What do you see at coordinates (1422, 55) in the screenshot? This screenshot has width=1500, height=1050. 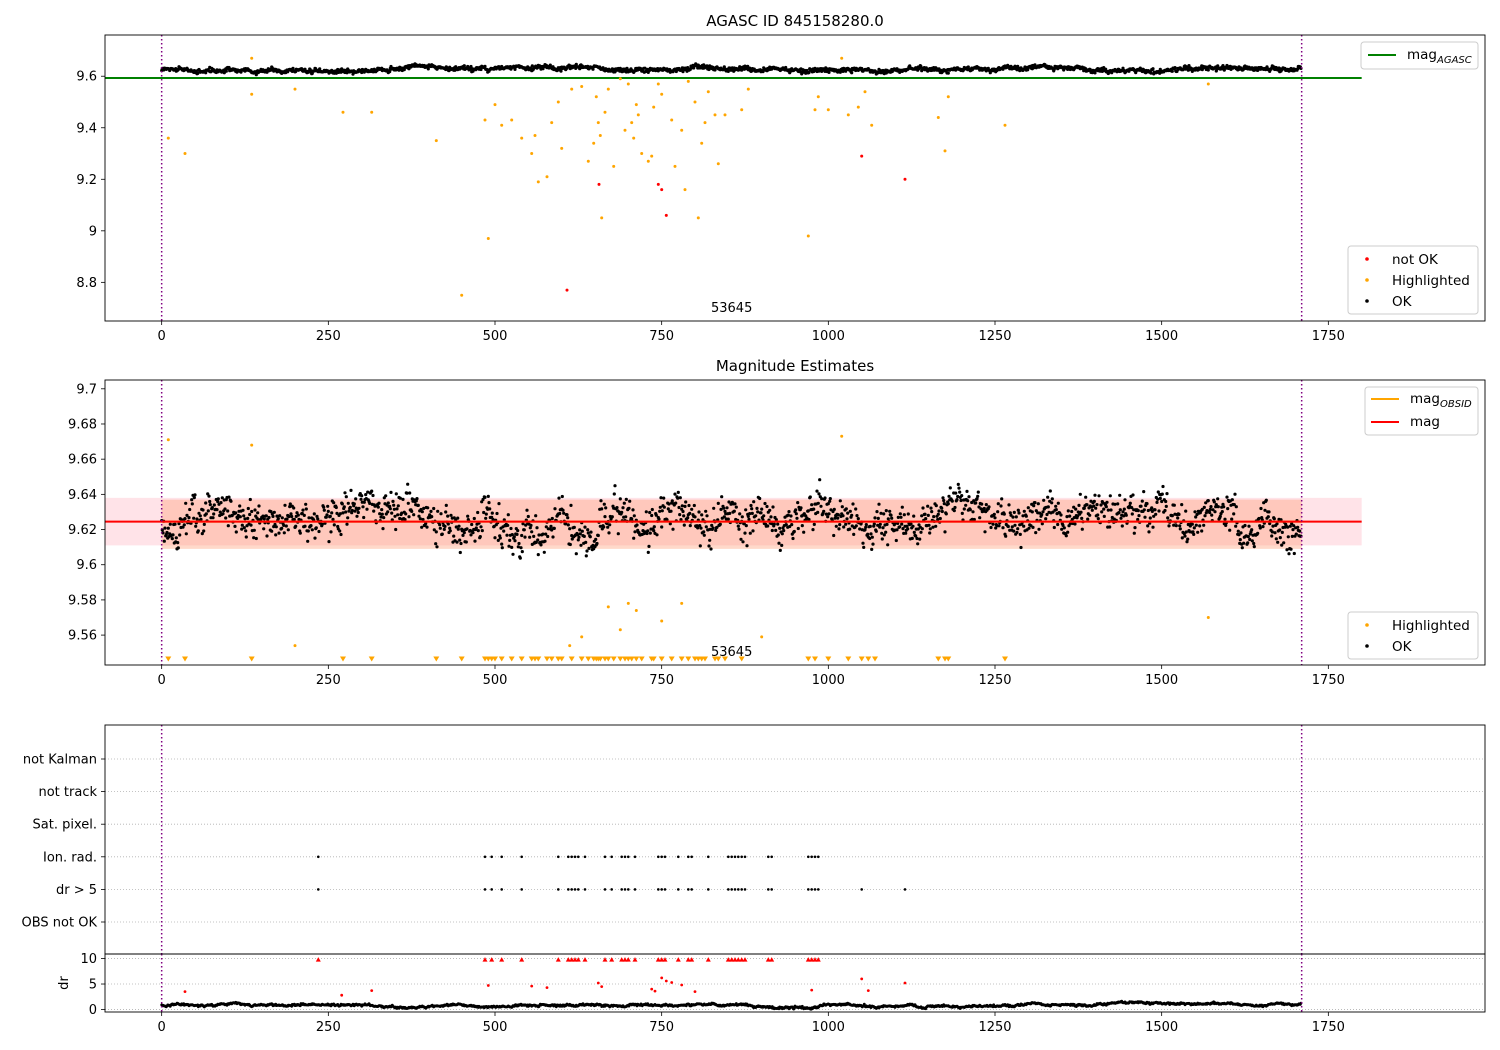 I see `legend-line-label-main: mag` at bounding box center [1422, 55].